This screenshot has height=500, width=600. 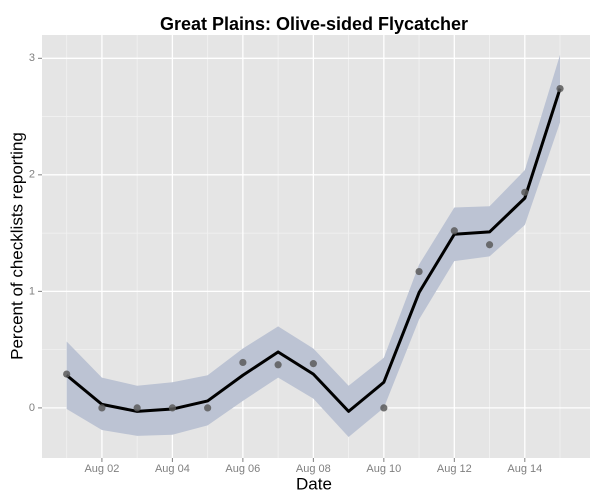 What do you see at coordinates (32, 58) in the screenshot?
I see `y-tick-label: 3` at bounding box center [32, 58].